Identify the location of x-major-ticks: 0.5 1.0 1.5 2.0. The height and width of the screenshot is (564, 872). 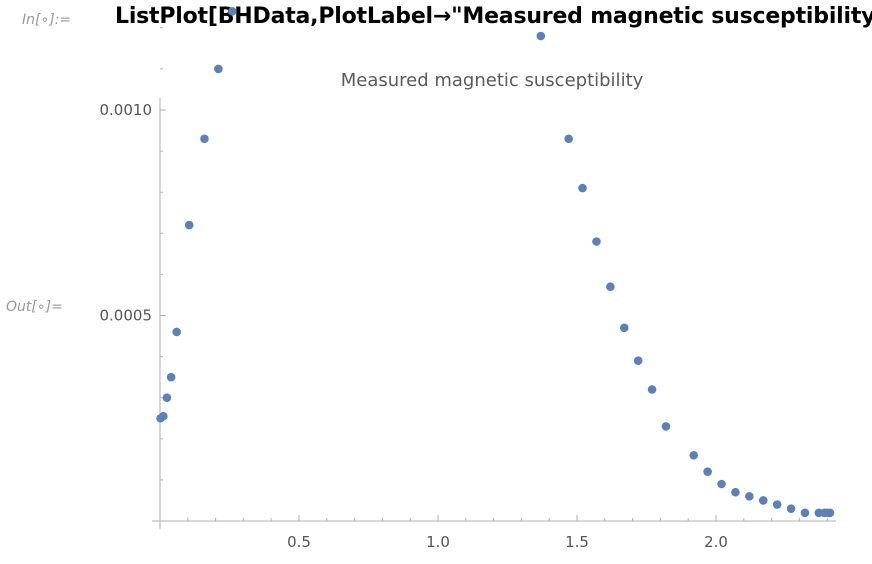
(507, 533).